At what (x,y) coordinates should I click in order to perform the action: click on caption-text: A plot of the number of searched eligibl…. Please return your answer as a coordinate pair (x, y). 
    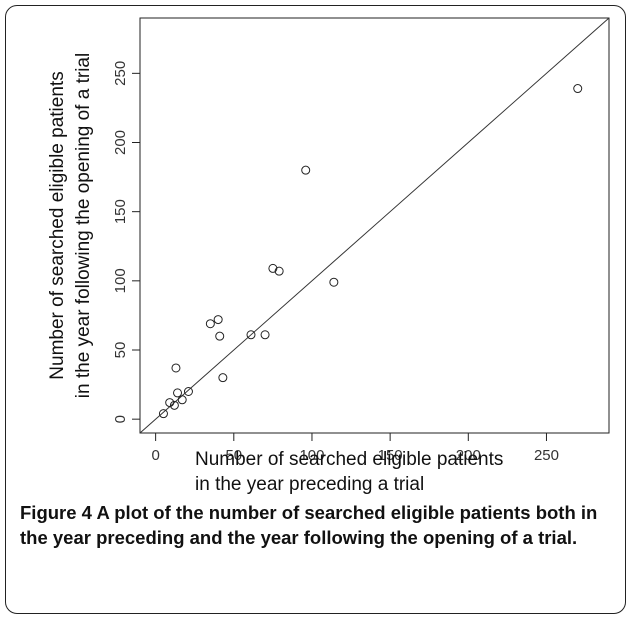
    Looking at the image, I should click on (309, 525).